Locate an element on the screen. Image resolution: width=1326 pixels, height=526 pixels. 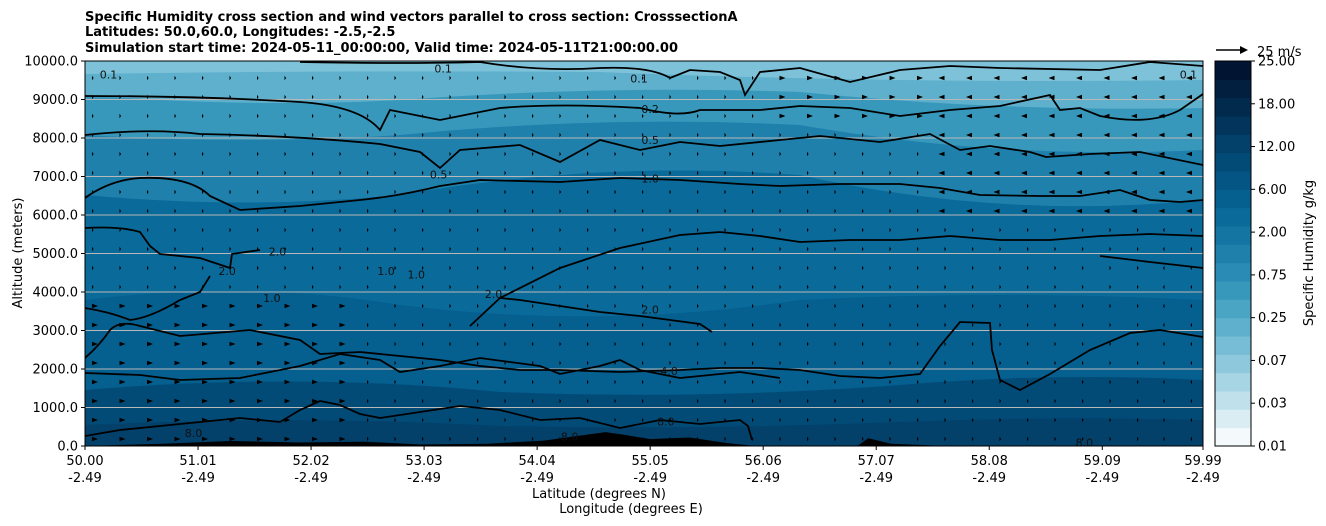
x-tick-label-lat: 55.05 is located at coordinates (650, 461).